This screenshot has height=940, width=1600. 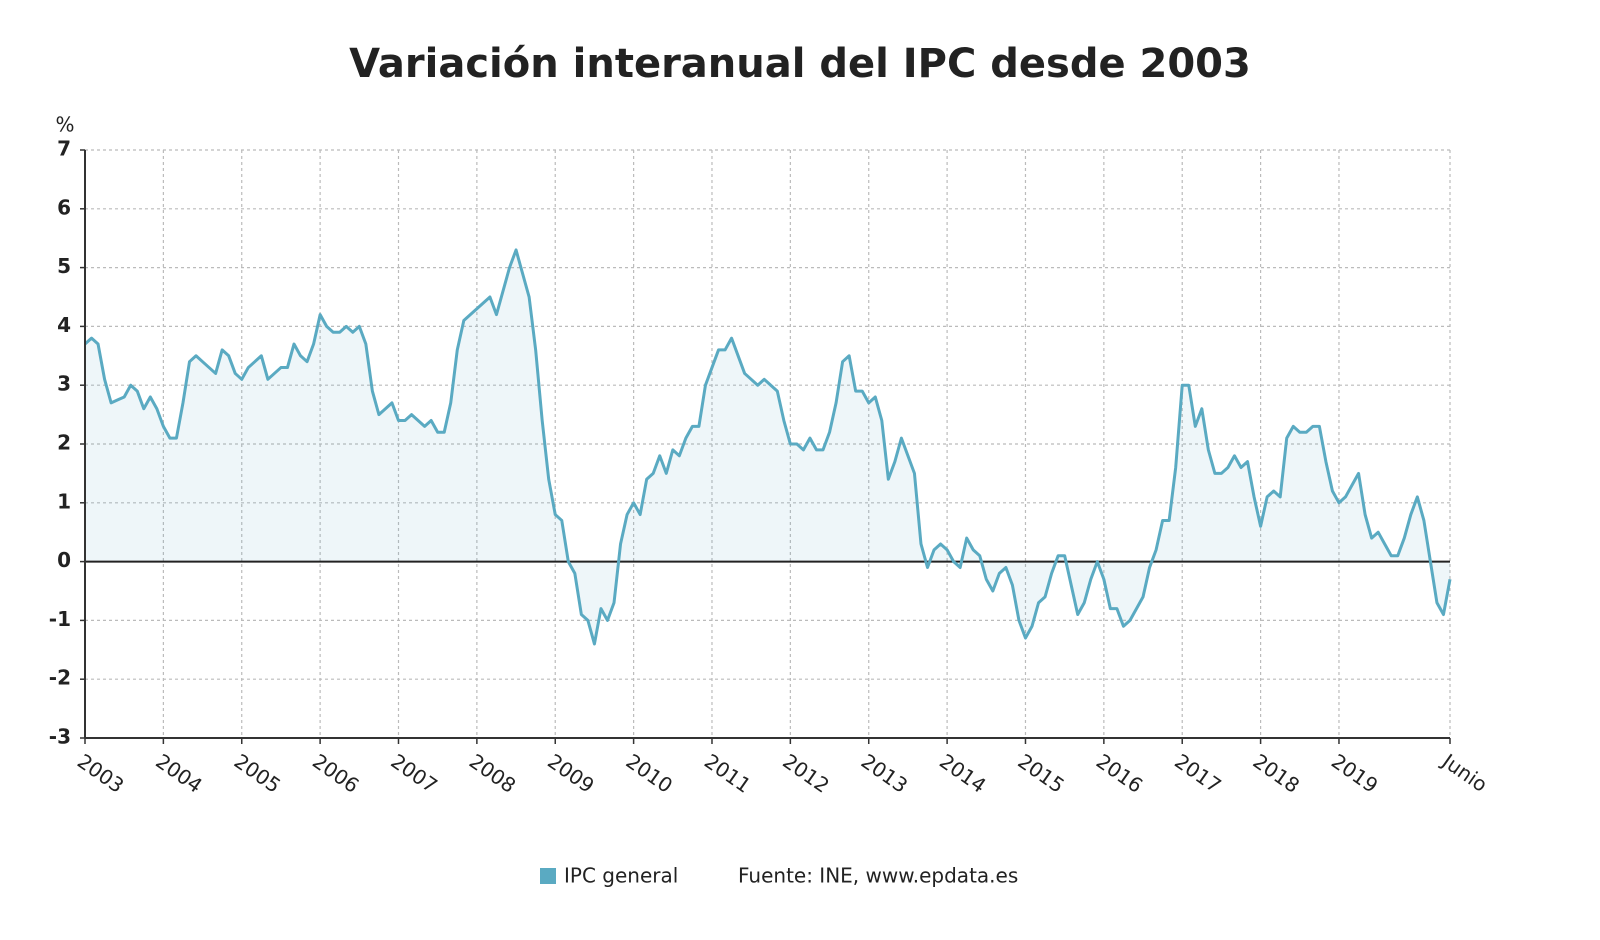 What do you see at coordinates (64, 207) in the screenshot?
I see `y-tick-label: 6` at bounding box center [64, 207].